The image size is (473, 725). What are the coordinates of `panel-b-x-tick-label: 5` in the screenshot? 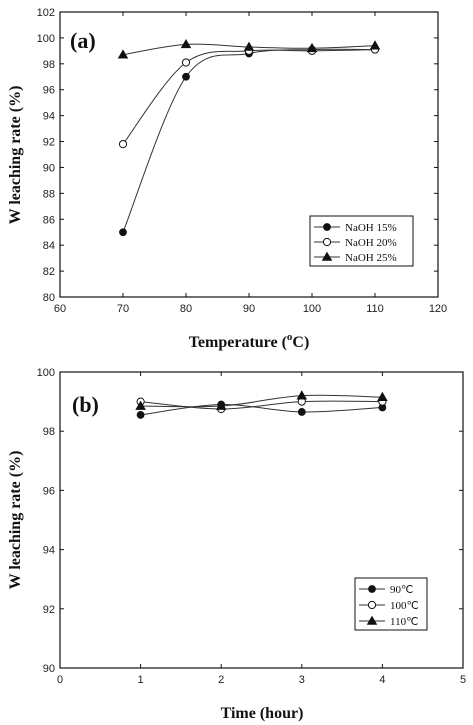 It's located at (463, 680).